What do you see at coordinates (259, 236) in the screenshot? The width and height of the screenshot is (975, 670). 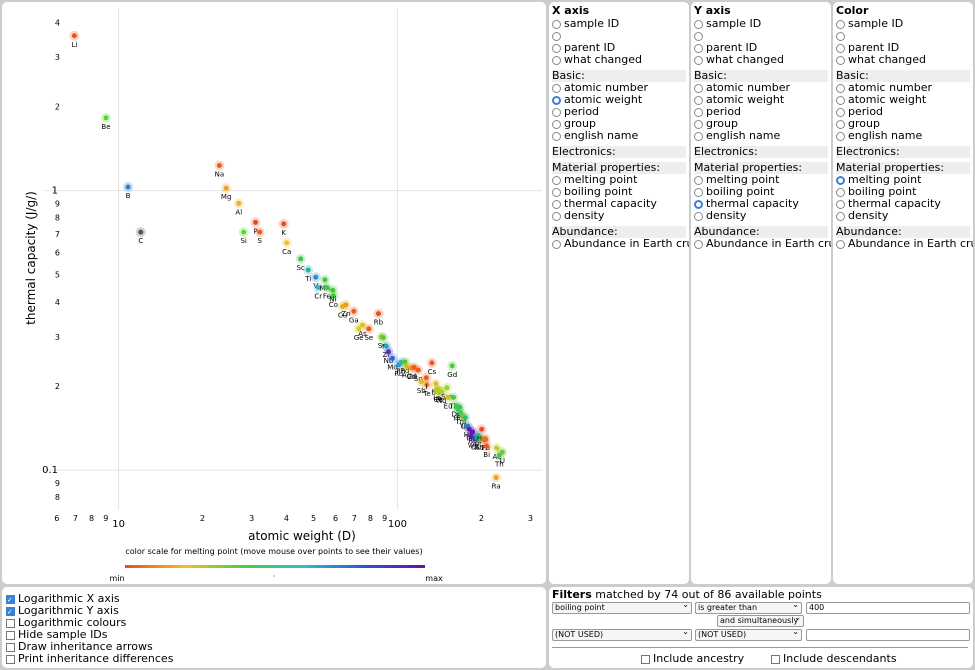 I see `data-point-s: S` at bounding box center [259, 236].